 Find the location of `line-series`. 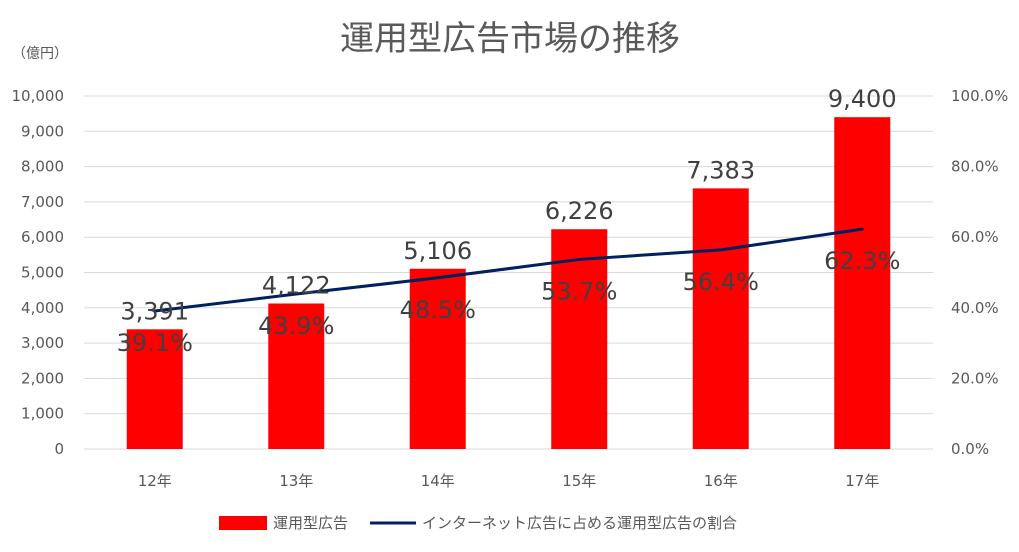

line-series is located at coordinates (508, 270).